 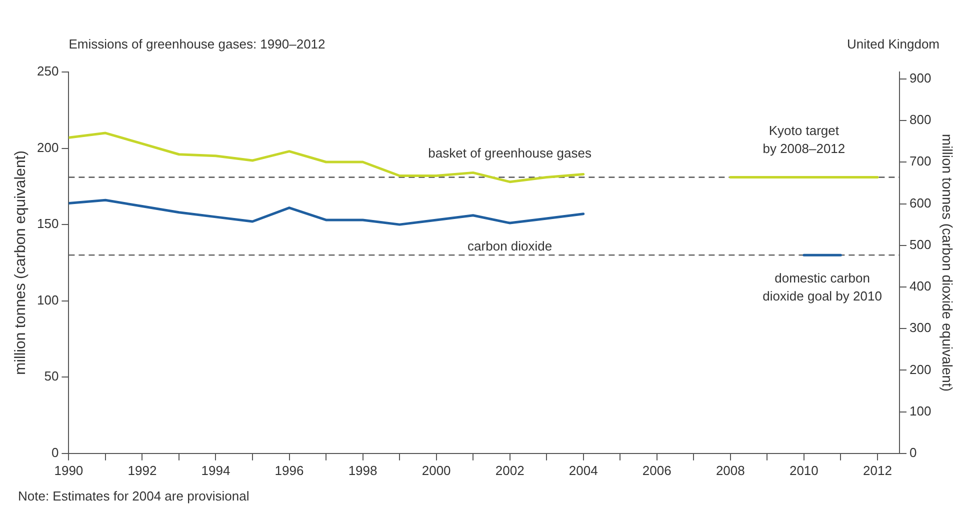 I want to click on x-tick-label: 1992, so click(x=142, y=470).